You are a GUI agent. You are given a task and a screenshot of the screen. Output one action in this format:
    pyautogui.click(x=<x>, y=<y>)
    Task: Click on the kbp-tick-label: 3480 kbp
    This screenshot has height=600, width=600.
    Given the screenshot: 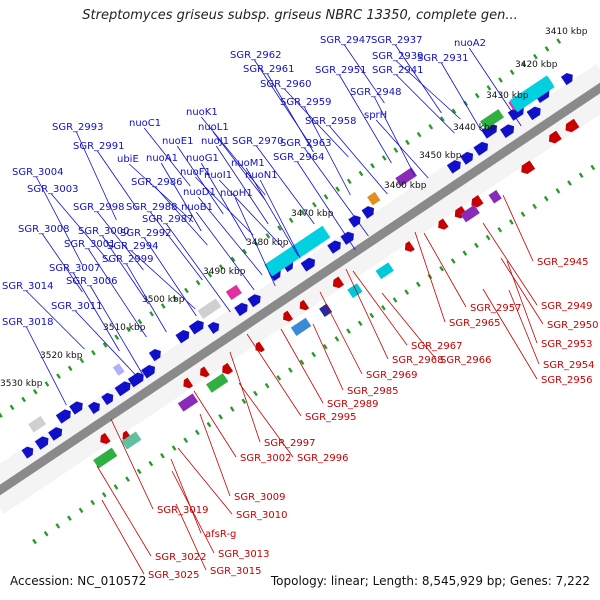 What is the action you would take?
    pyautogui.click(x=267, y=243)
    